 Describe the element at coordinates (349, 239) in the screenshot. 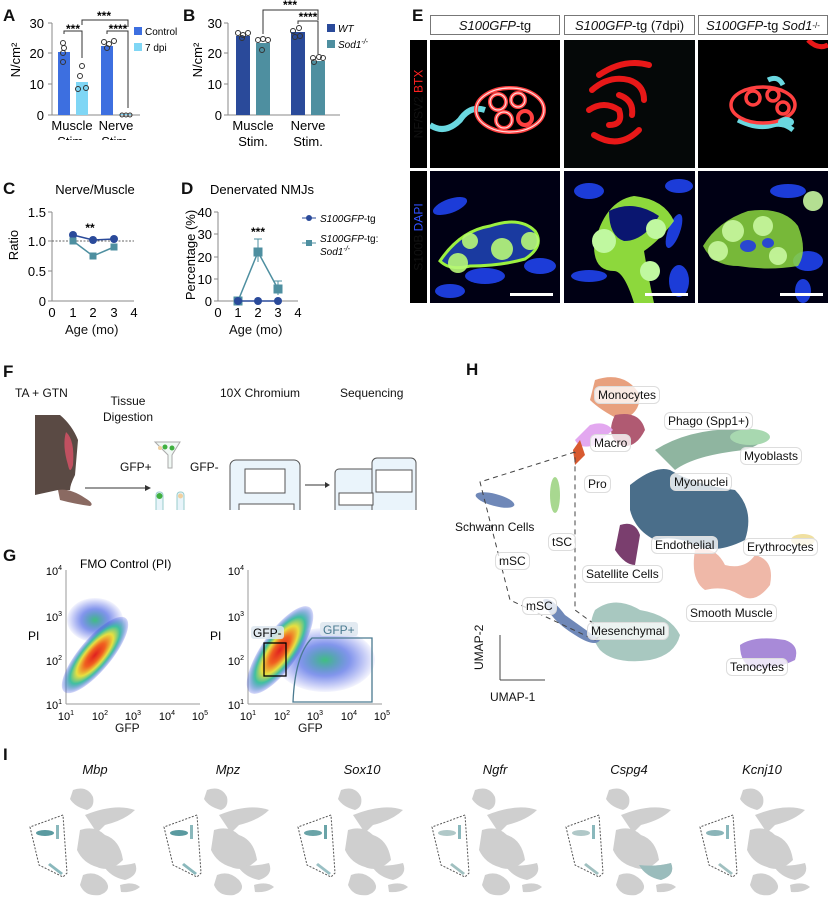

I see `svg-text: S100GFP-tg:` at that location.